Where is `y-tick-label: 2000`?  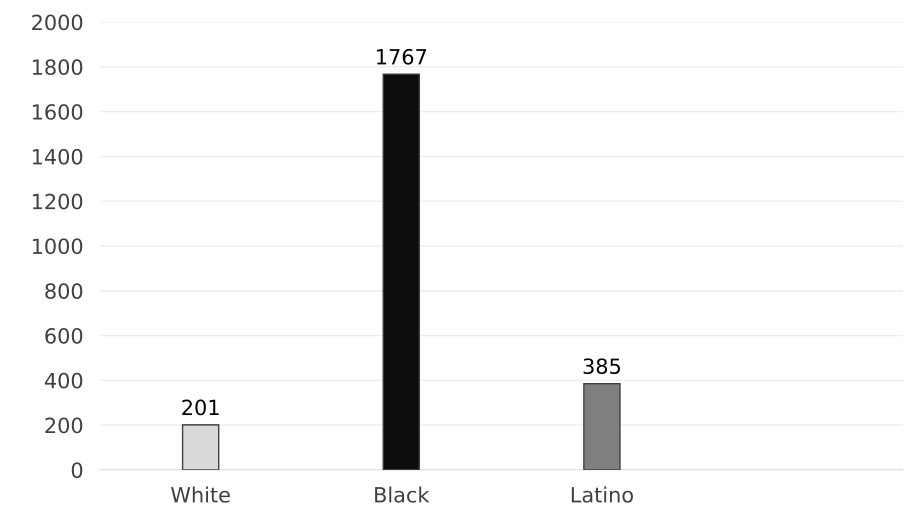 y-tick-label: 2000 is located at coordinates (57, 22).